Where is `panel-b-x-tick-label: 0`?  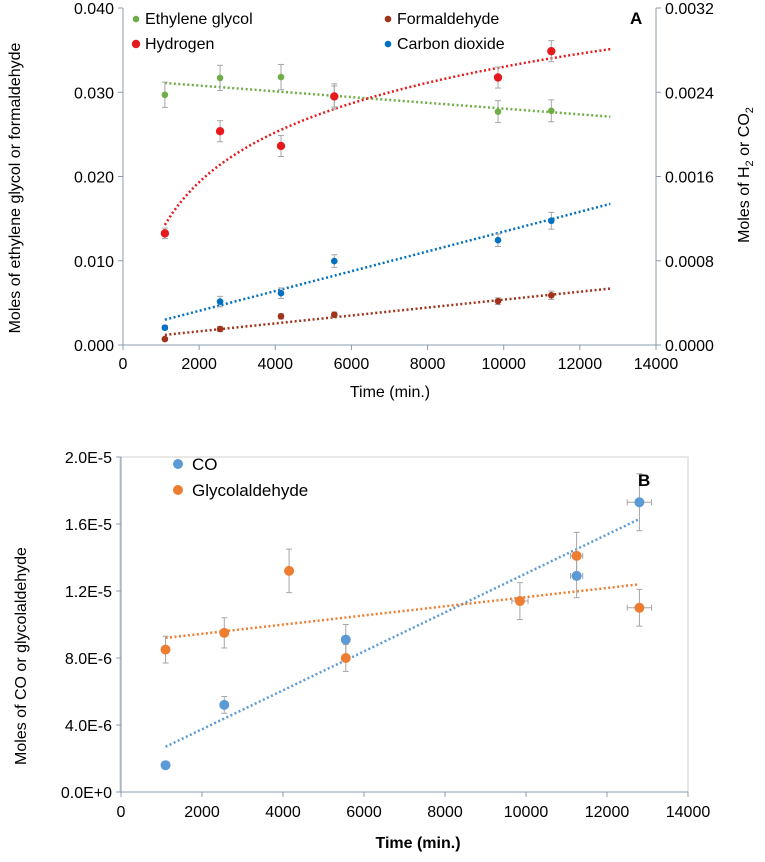
panel-b-x-tick-label: 0 is located at coordinates (121, 812).